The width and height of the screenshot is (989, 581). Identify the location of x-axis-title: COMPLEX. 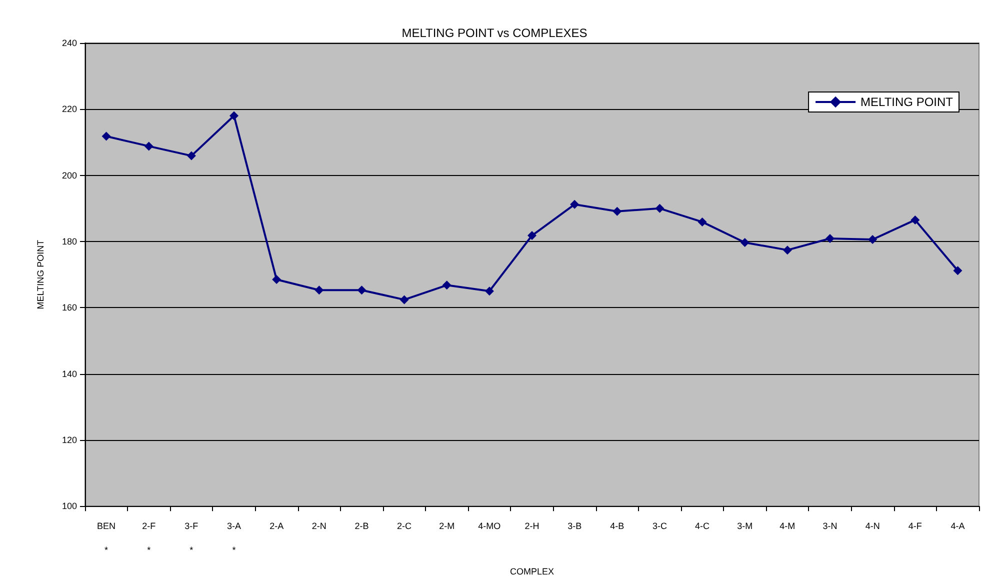
(532, 571).